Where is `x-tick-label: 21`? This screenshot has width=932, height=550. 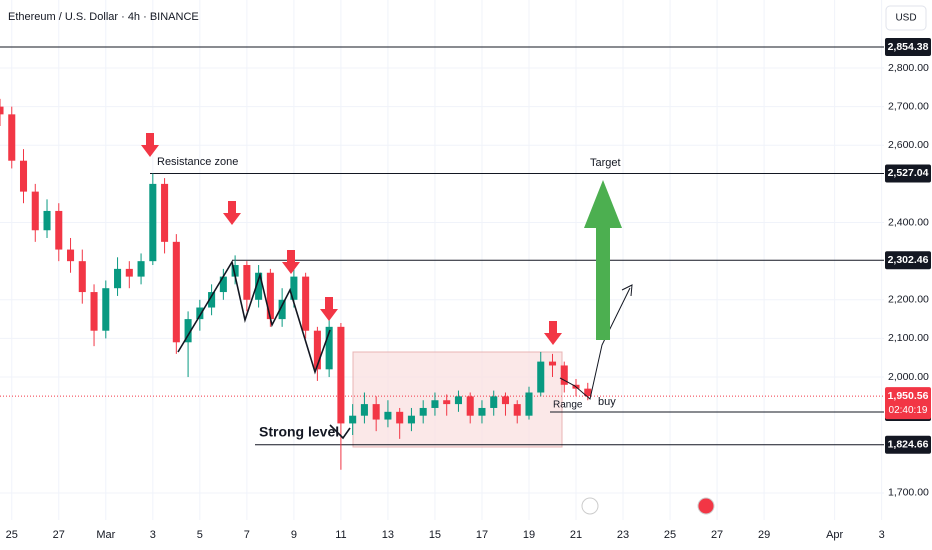 x-tick-label: 21 is located at coordinates (576, 535).